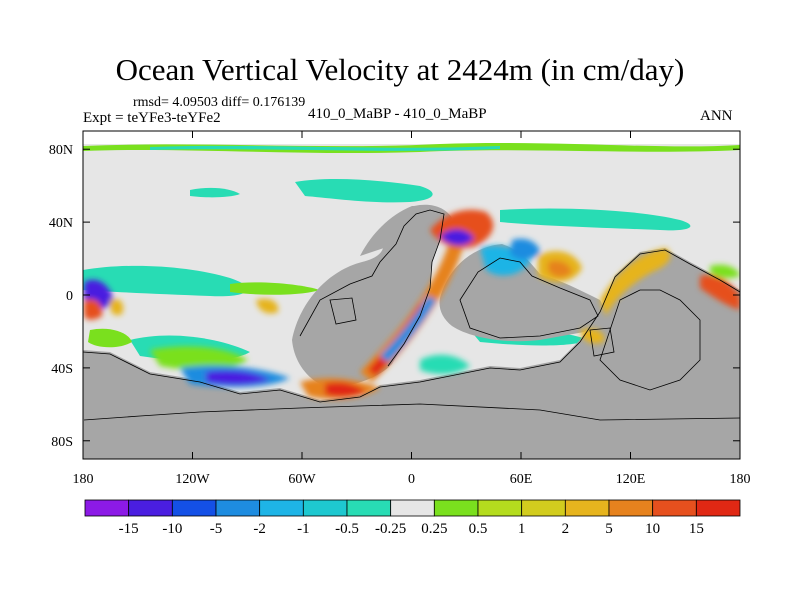  I want to click on colorbar-label: -0.5, so click(347, 529).